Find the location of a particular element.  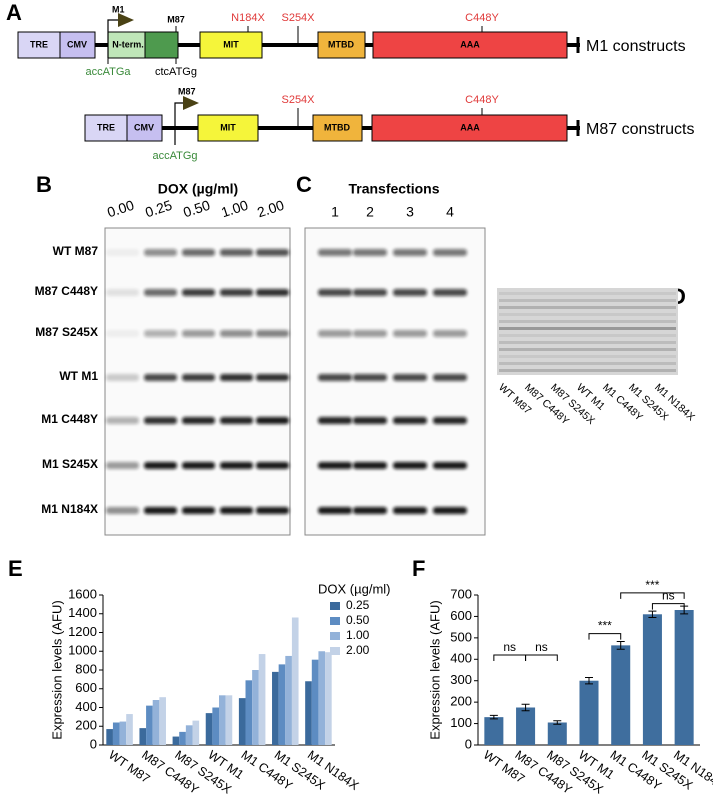

box-label: TRE is located at coordinates (106, 127).